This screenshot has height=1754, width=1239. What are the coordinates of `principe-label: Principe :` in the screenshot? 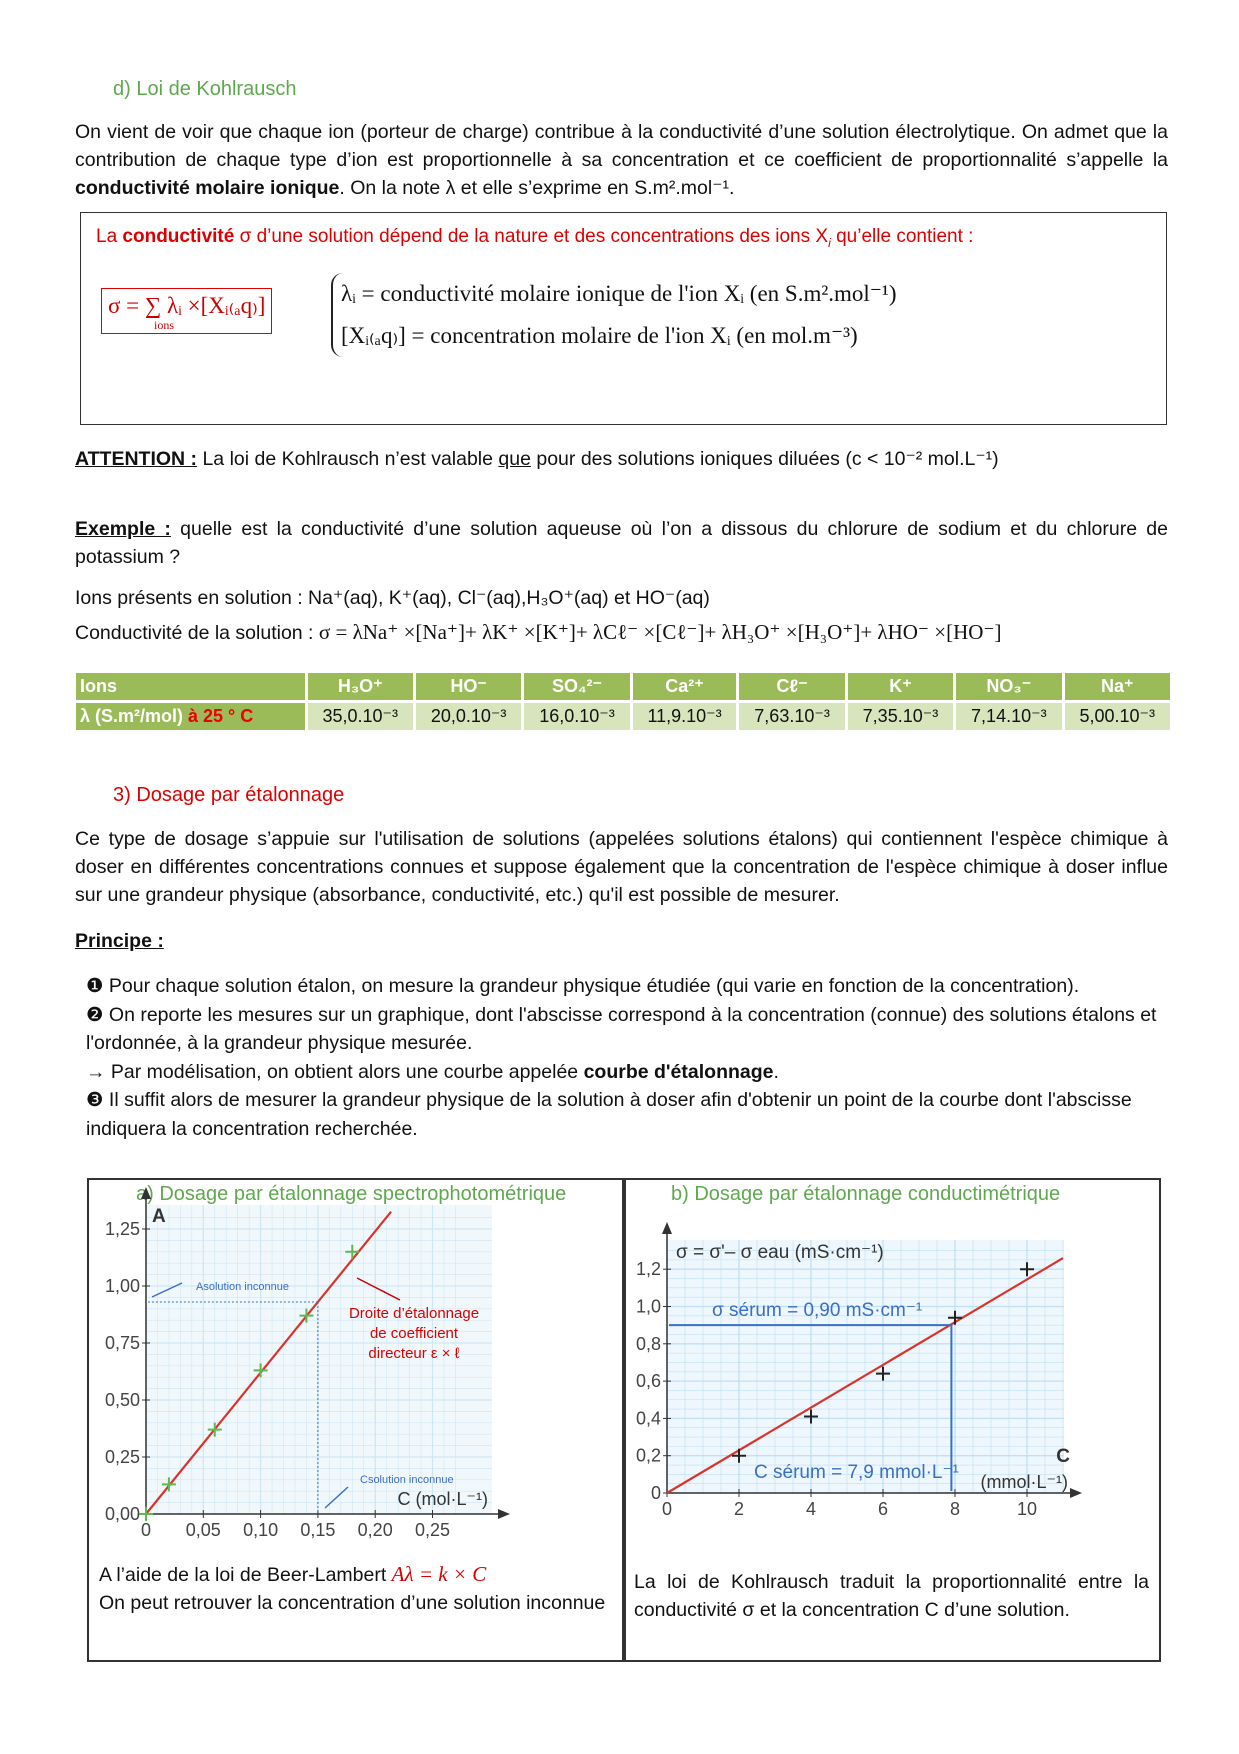 It's located at (119, 941).